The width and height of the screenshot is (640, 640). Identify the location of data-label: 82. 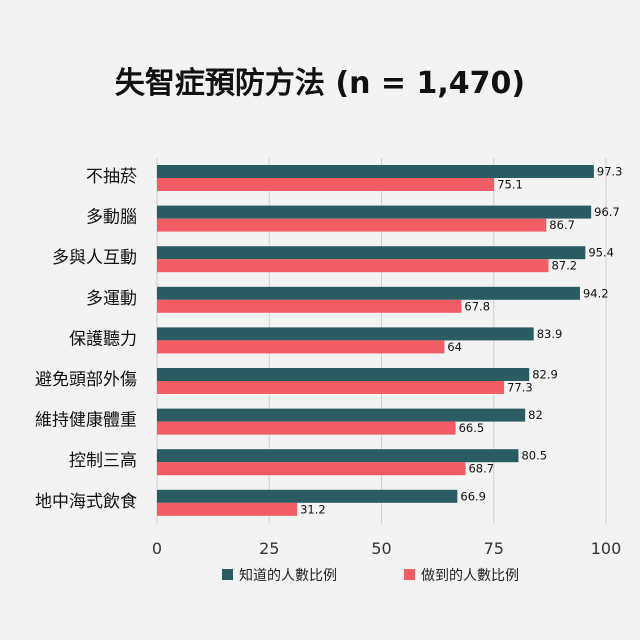
(535, 415).